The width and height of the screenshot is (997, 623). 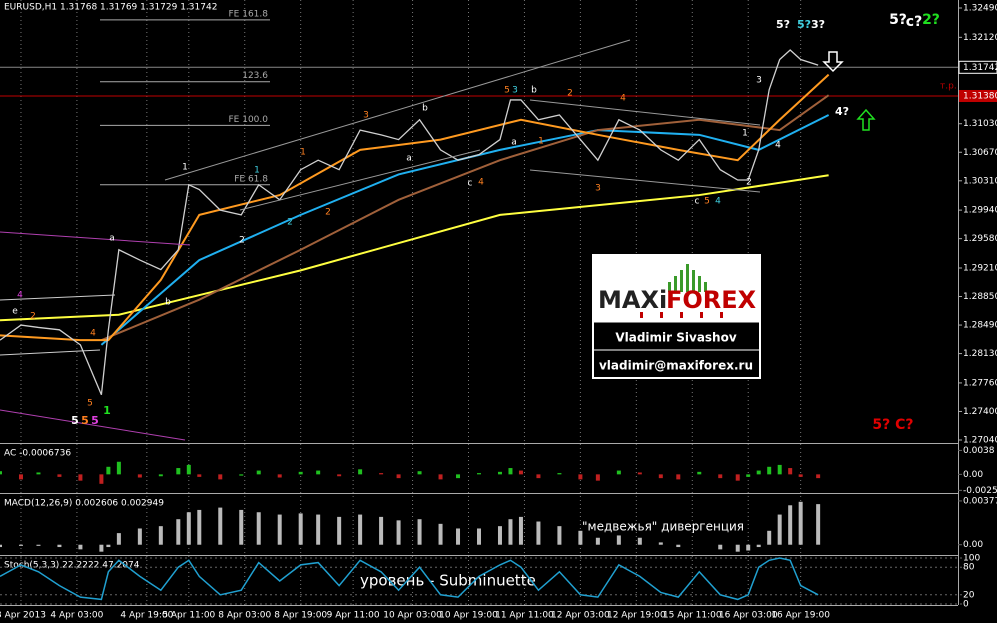 What do you see at coordinates (977, 67) in the screenshot?
I see `current-box` at bounding box center [977, 67].